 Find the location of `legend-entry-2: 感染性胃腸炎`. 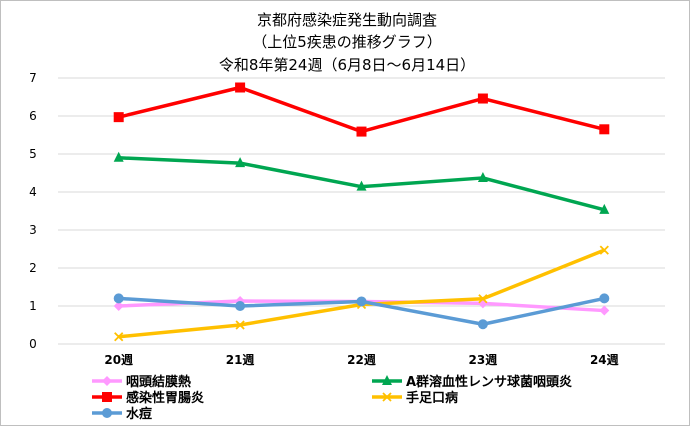

legend-entry-2: 感染性胃腸炎 is located at coordinates (148, 398).